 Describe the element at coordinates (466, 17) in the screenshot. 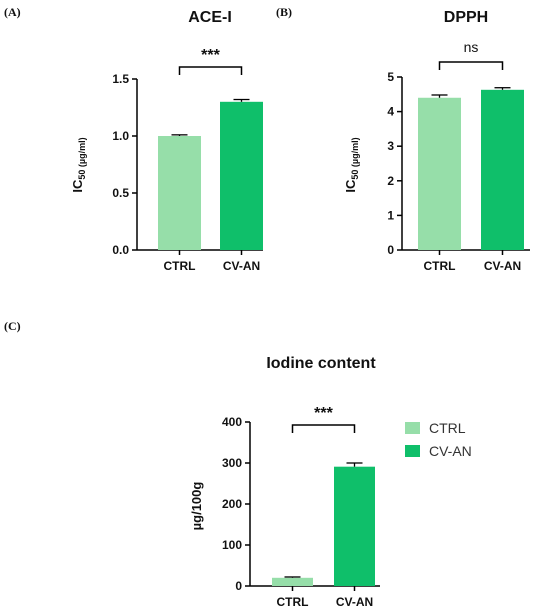

I see `chart-title: DPPH` at that location.